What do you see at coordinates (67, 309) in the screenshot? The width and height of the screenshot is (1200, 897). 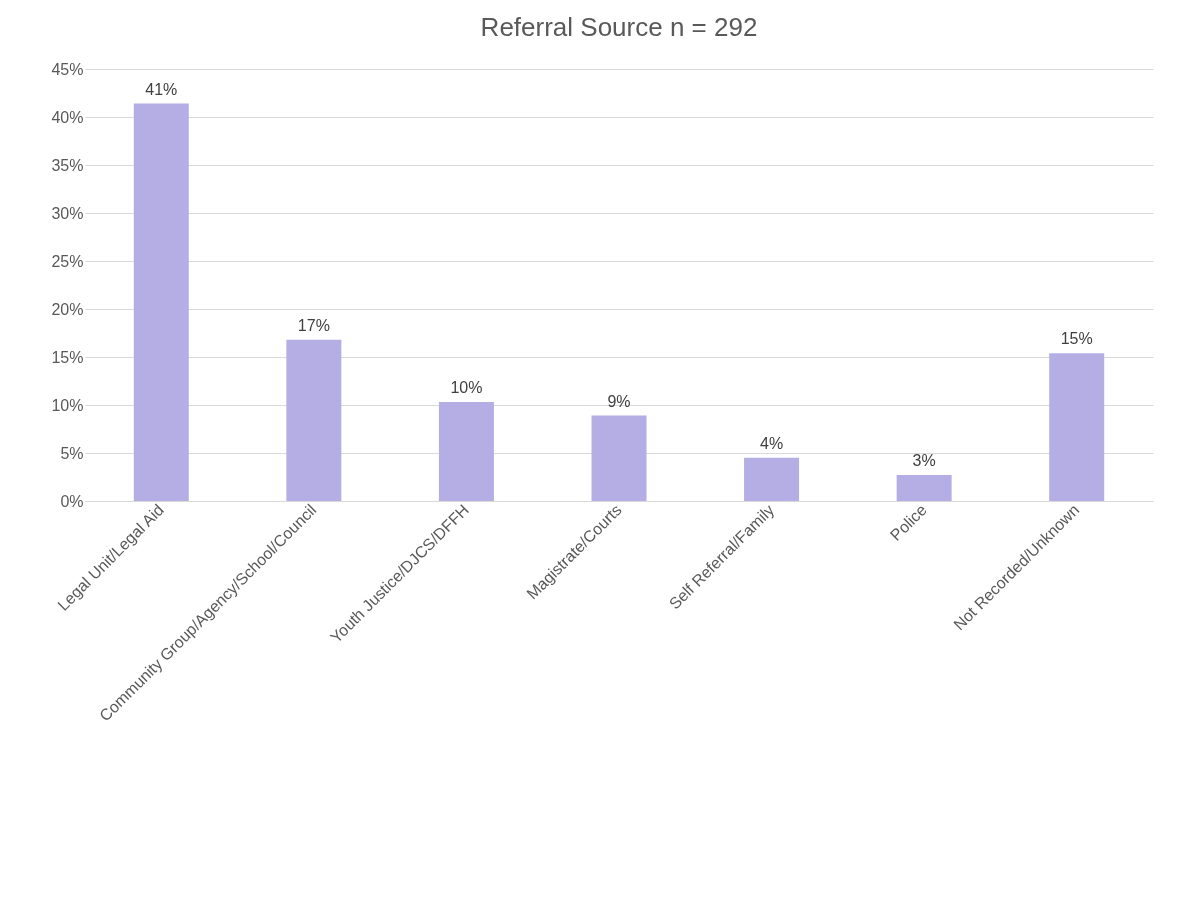 I see `y-tick-label: 20%` at bounding box center [67, 309].